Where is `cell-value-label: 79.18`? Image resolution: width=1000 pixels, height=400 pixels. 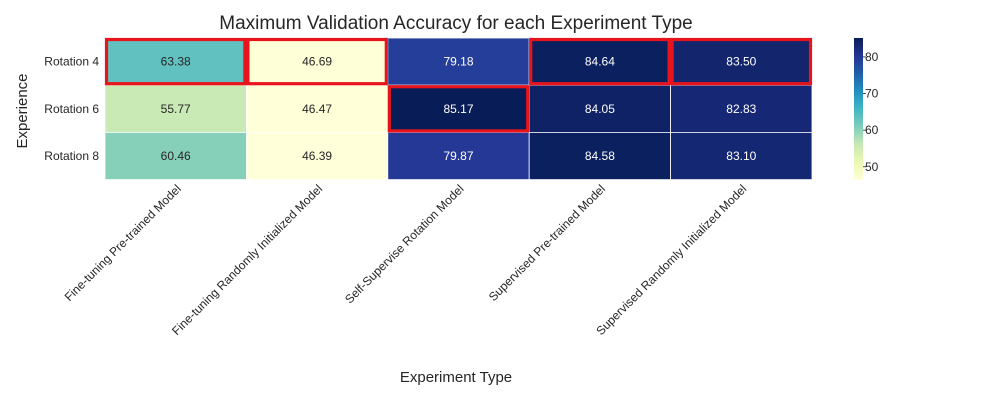 cell-value-label: 79.18 is located at coordinates (458, 62).